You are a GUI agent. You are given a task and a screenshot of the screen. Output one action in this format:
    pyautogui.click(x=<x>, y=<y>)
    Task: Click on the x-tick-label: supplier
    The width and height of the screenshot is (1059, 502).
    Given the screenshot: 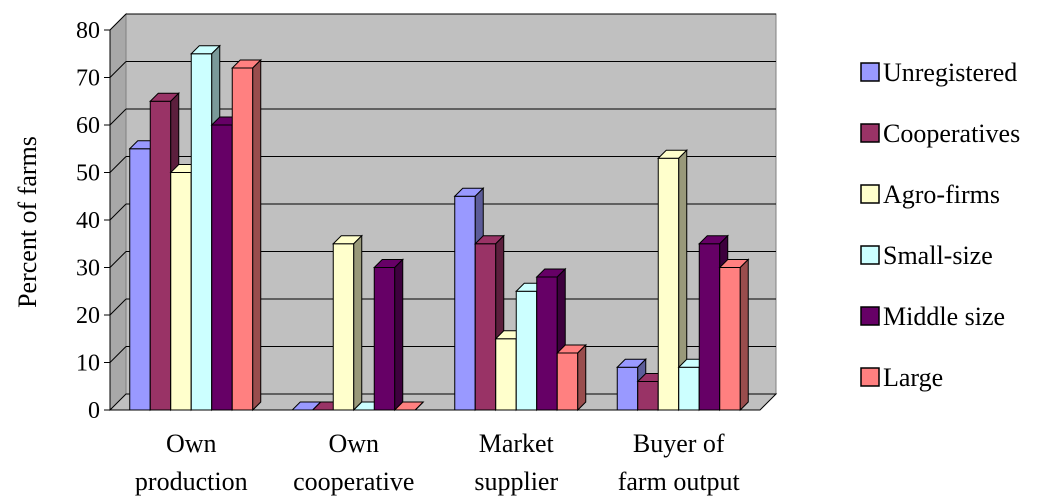 What is the action you would take?
    pyautogui.click(x=516, y=481)
    